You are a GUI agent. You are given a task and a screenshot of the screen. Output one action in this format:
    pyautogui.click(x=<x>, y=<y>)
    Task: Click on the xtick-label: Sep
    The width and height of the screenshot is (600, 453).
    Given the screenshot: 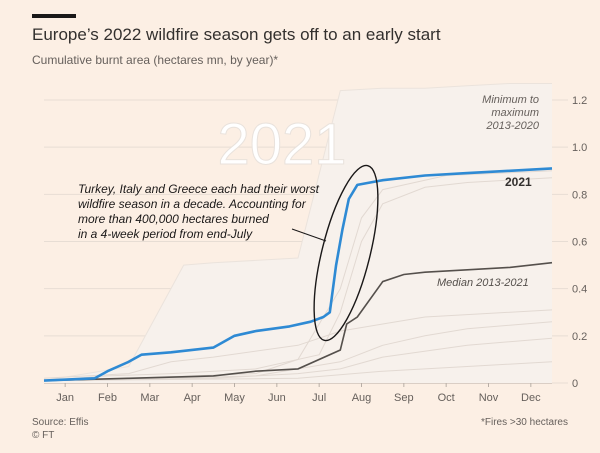 What is the action you would take?
    pyautogui.click(x=404, y=398)
    